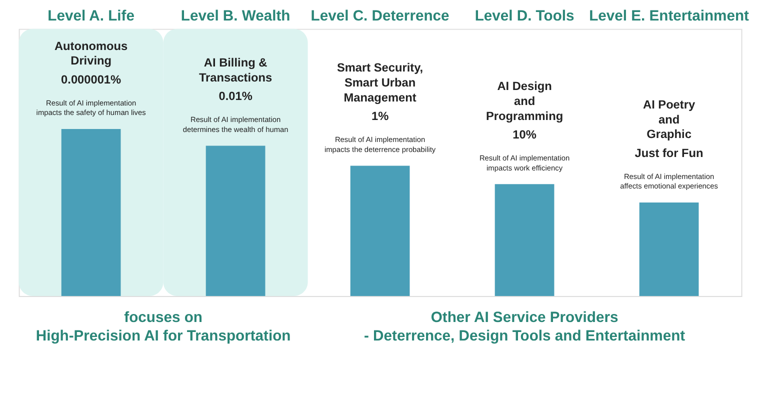 The width and height of the screenshot is (768, 411). I want to click on text: AI Billing & Transactions, so click(235, 70).